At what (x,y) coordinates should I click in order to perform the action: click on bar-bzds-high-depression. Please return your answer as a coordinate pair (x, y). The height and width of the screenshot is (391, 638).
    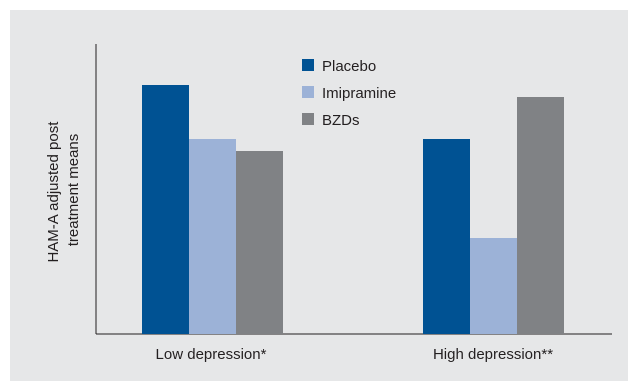
    Looking at the image, I should click on (540, 215).